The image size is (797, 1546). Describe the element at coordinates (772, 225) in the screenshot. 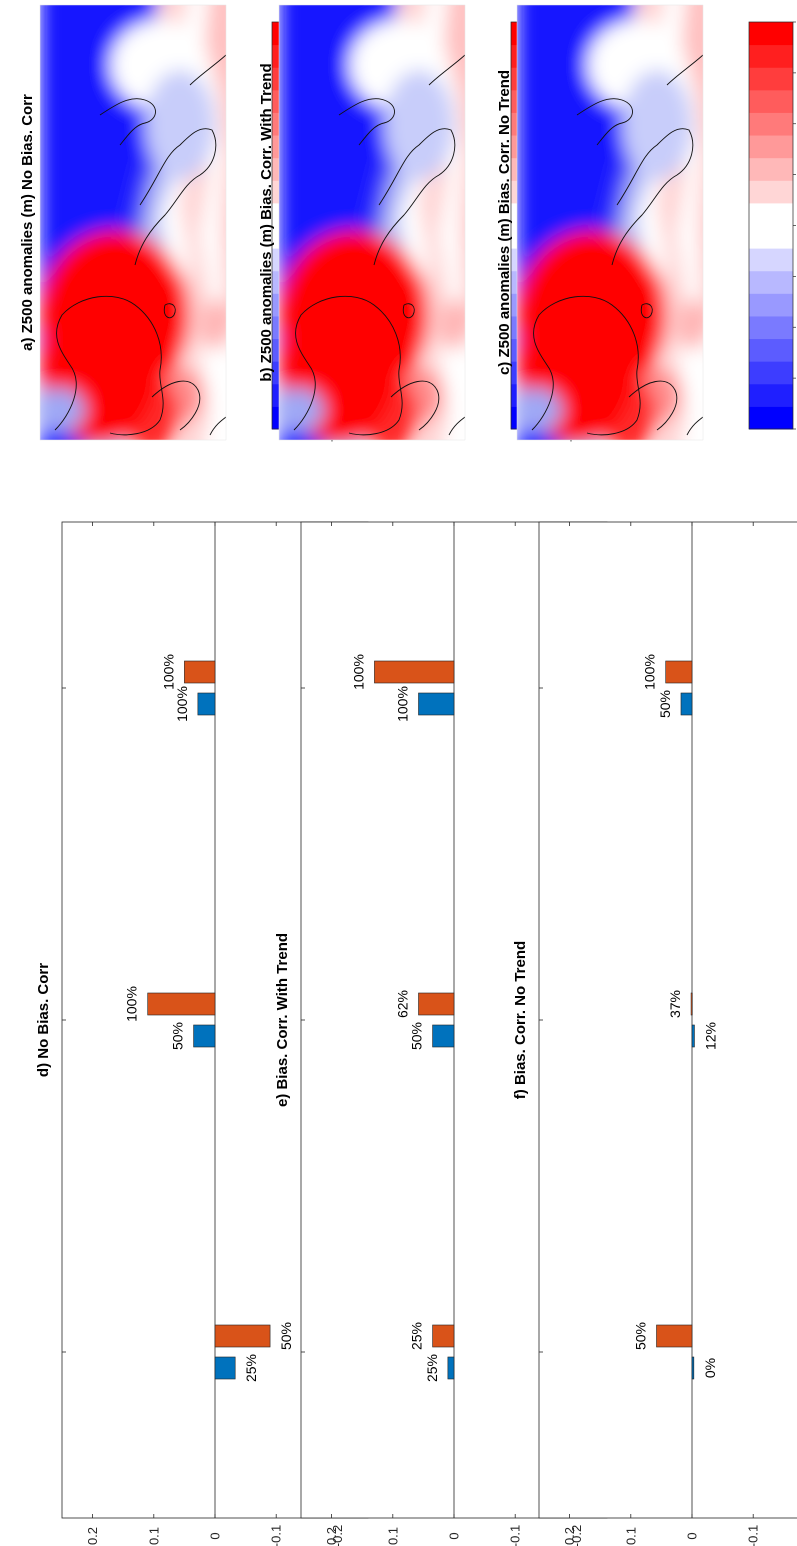

I see `colorbar: -200-150-100-50050100150200` at that location.